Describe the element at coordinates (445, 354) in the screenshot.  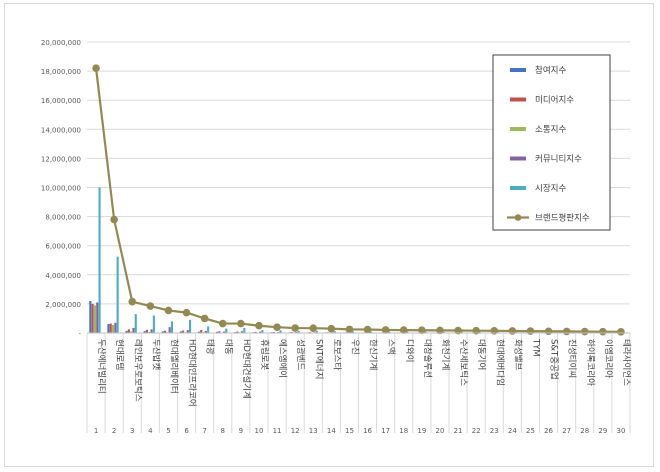
I see `x-tick-label: 화천기계` at that location.